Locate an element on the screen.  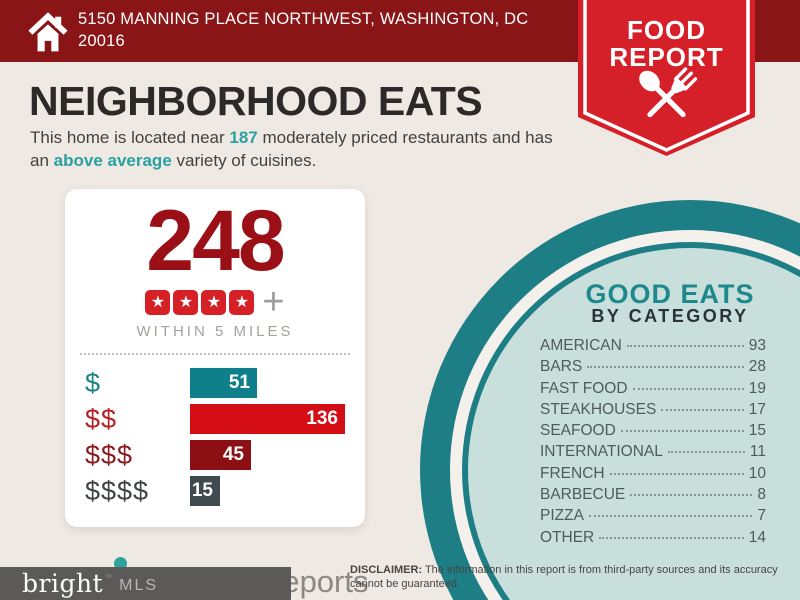
total-restaurant-count: 248 is located at coordinates (216, 241).